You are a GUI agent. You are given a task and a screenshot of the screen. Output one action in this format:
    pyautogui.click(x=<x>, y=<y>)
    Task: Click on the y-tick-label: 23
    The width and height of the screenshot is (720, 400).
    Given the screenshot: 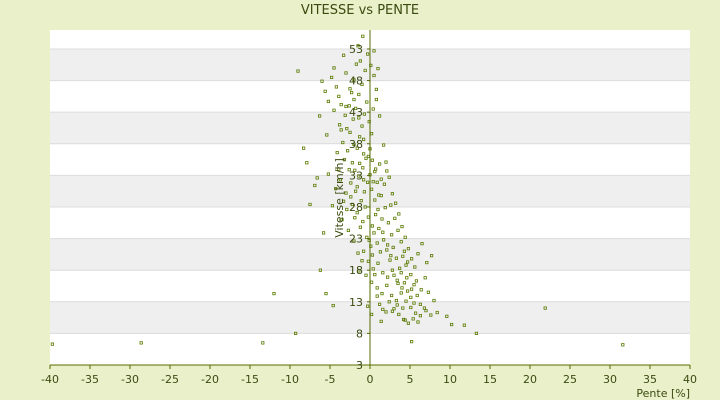 What is the action you would take?
    pyautogui.click(x=356, y=239)
    